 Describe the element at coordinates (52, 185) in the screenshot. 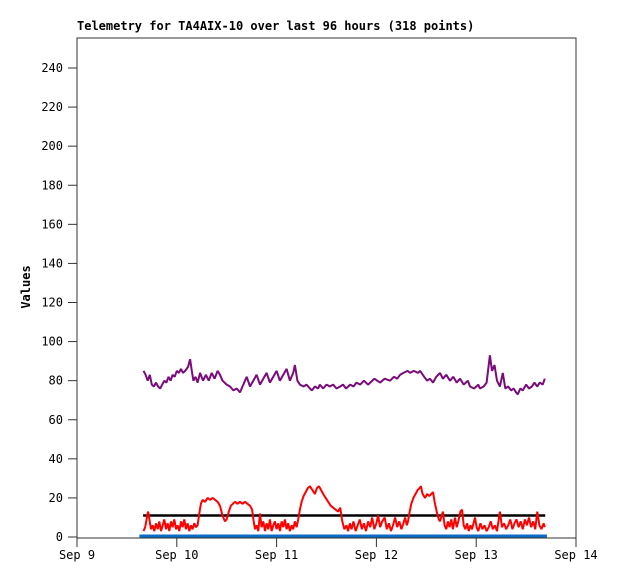

I see `y-tick-label: 180` at that location.